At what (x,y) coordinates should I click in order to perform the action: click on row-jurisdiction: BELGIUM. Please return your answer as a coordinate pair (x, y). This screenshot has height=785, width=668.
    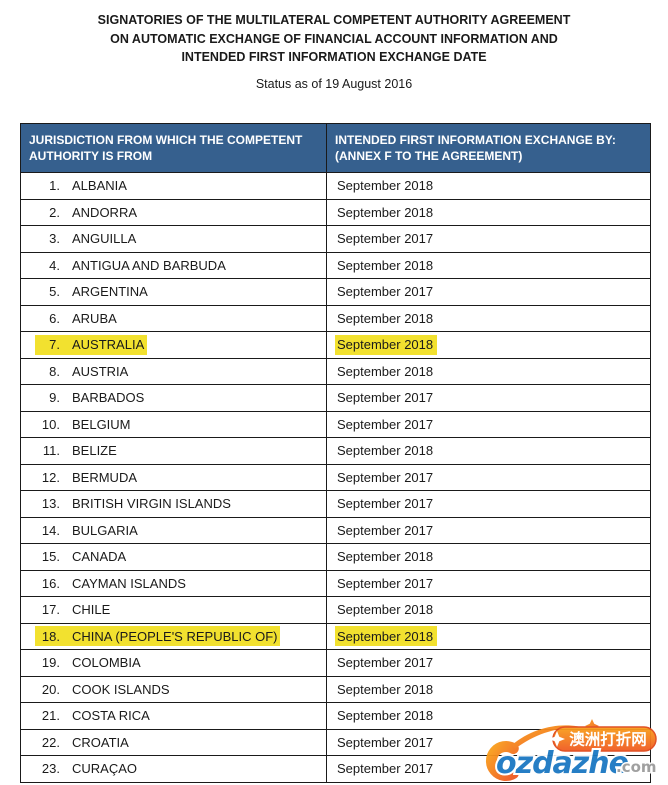
    Looking at the image, I should click on (101, 424).